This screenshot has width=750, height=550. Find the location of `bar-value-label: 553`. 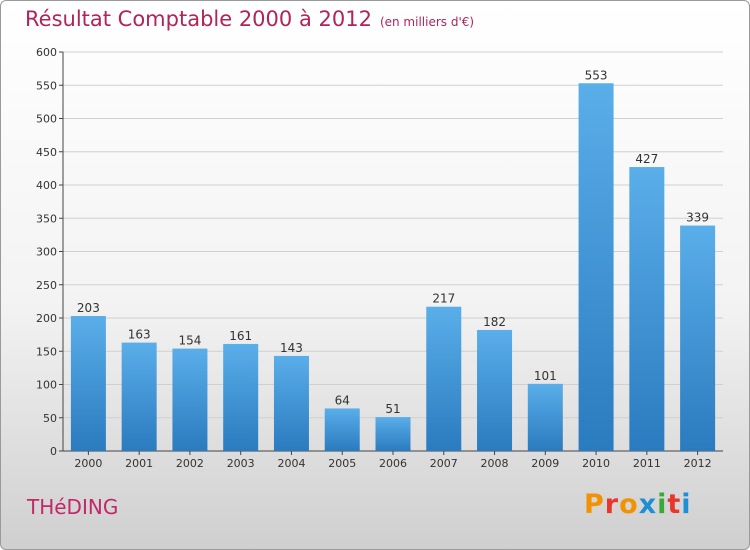

bar-value-label: 553 is located at coordinates (596, 75).